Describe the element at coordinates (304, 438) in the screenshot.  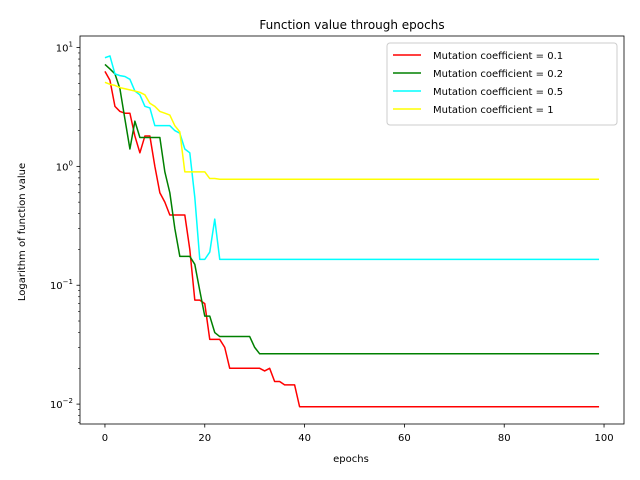
I see `x-tick-label: 40` at that location.